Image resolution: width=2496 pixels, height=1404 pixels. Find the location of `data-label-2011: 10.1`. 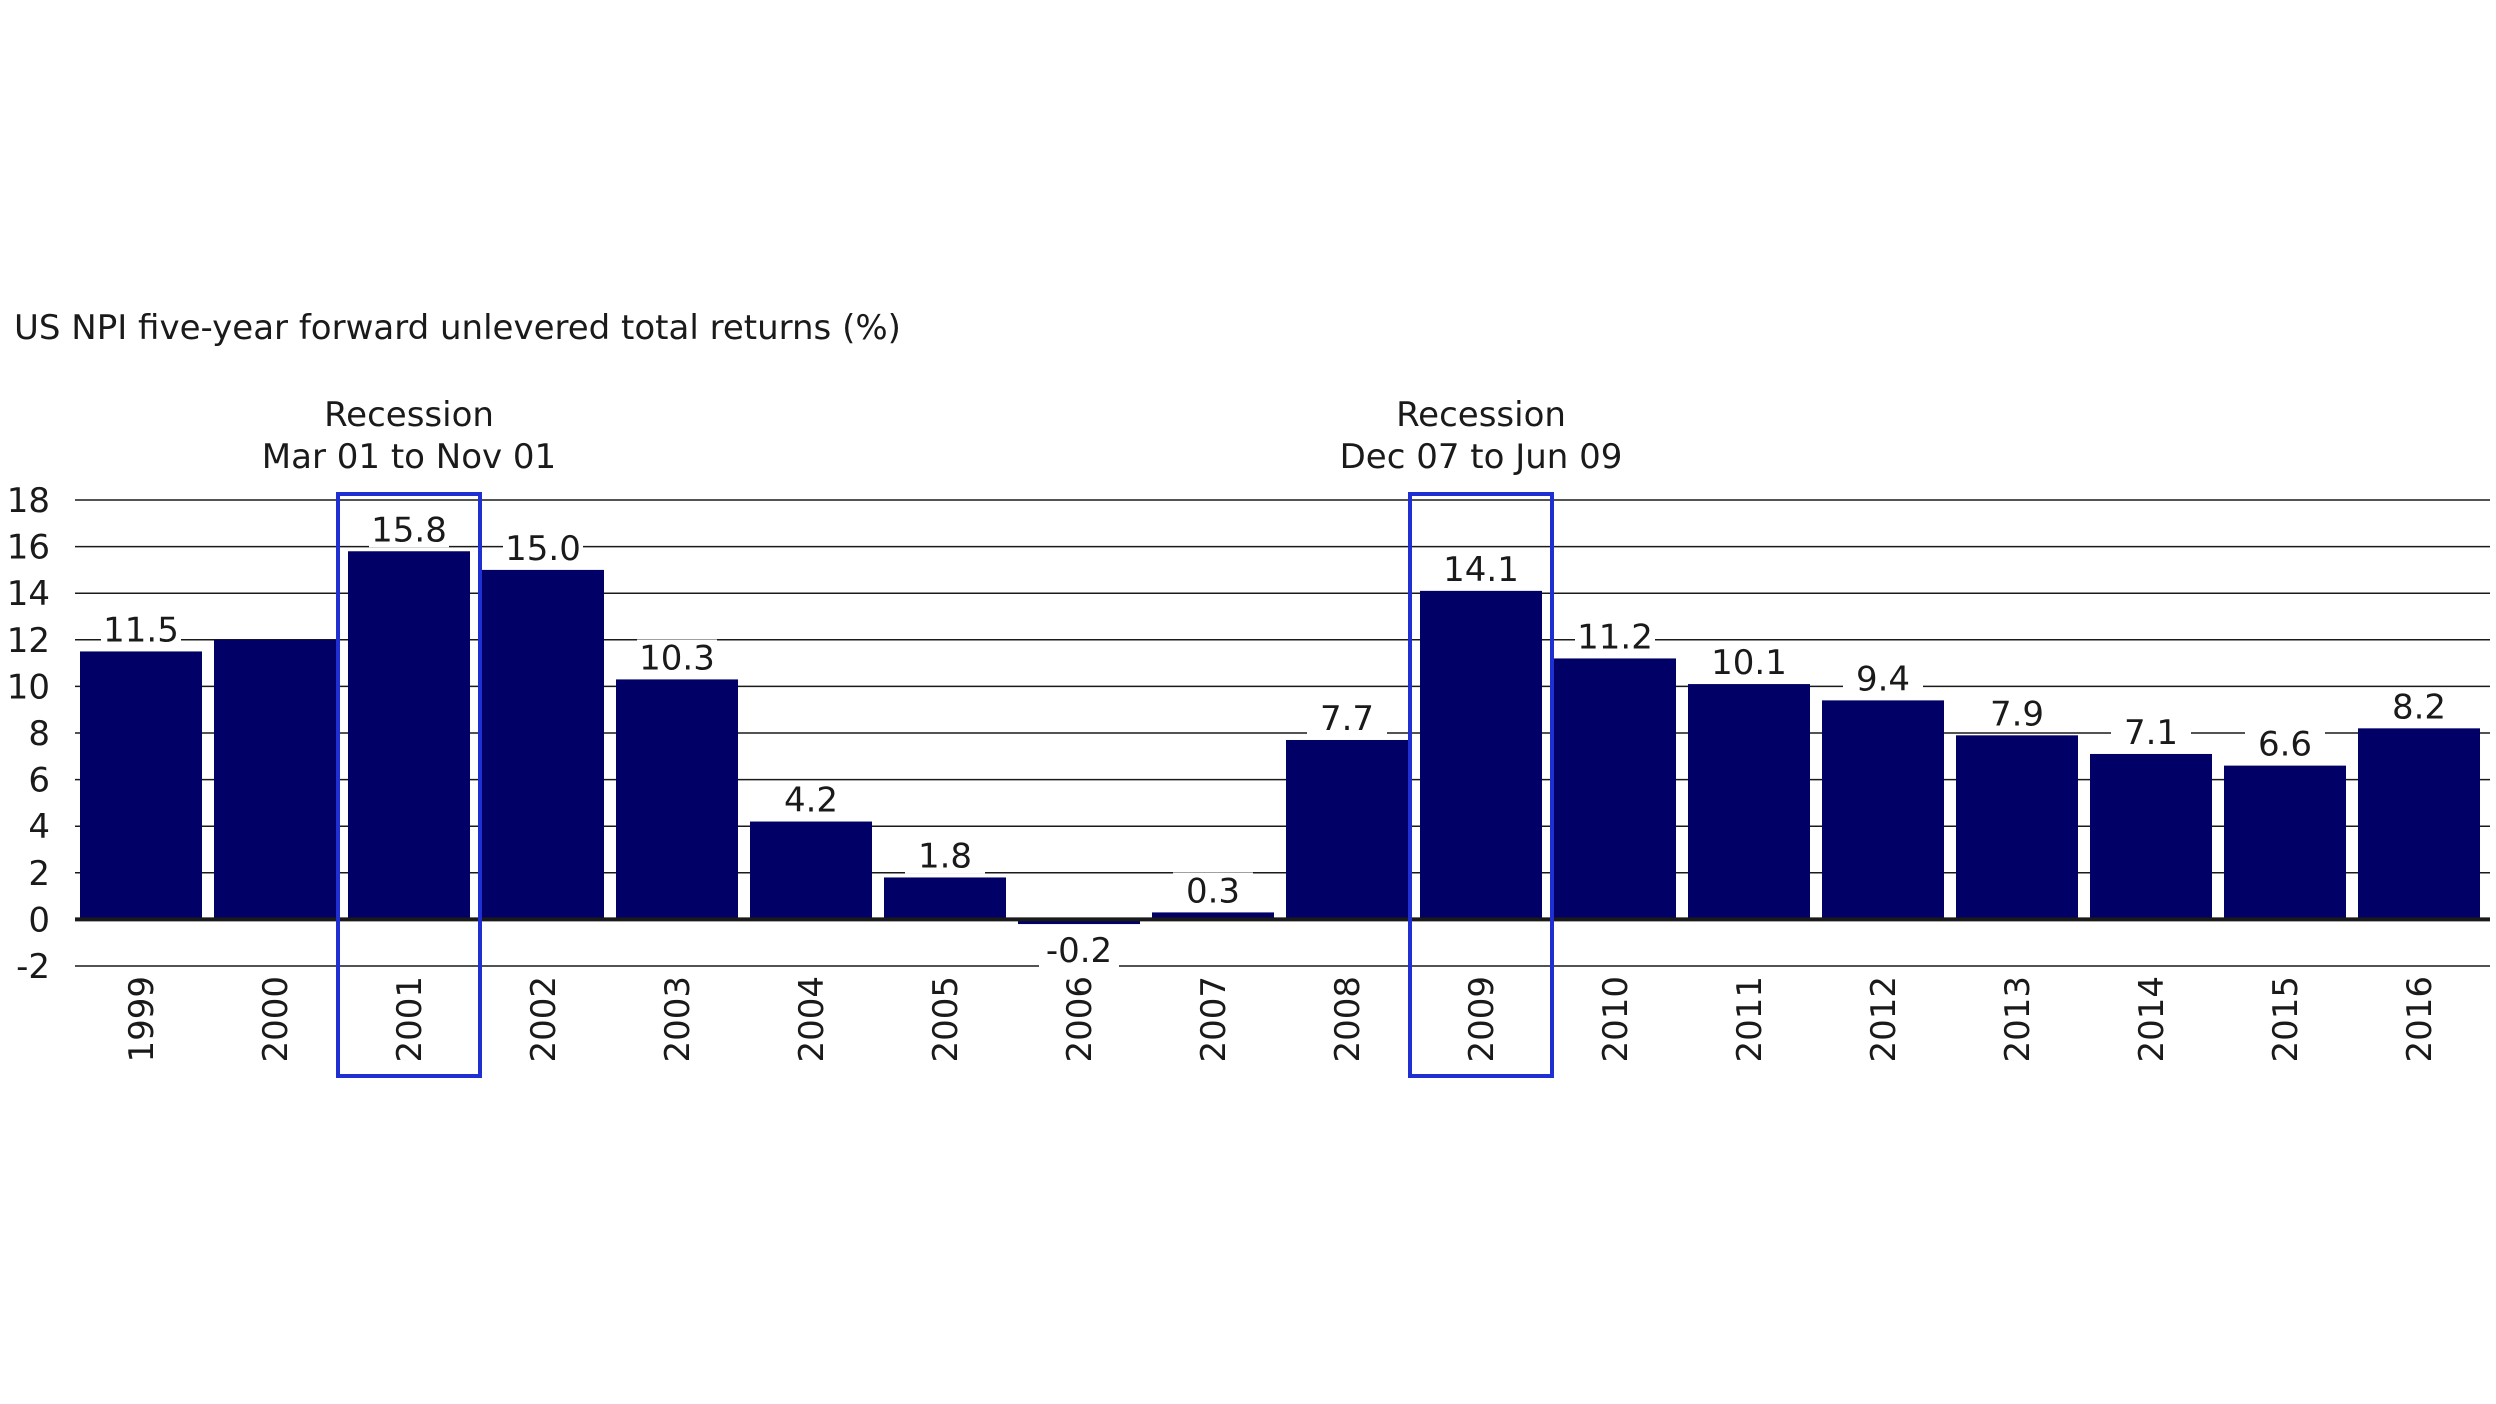

data-label-2011: 10.1 is located at coordinates (1749, 663).